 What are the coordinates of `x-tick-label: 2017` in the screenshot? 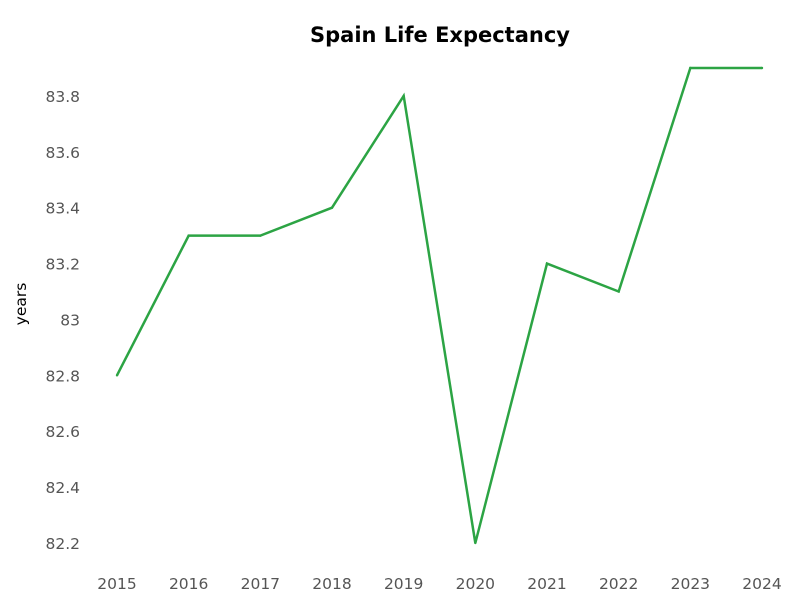 It's located at (260, 584).